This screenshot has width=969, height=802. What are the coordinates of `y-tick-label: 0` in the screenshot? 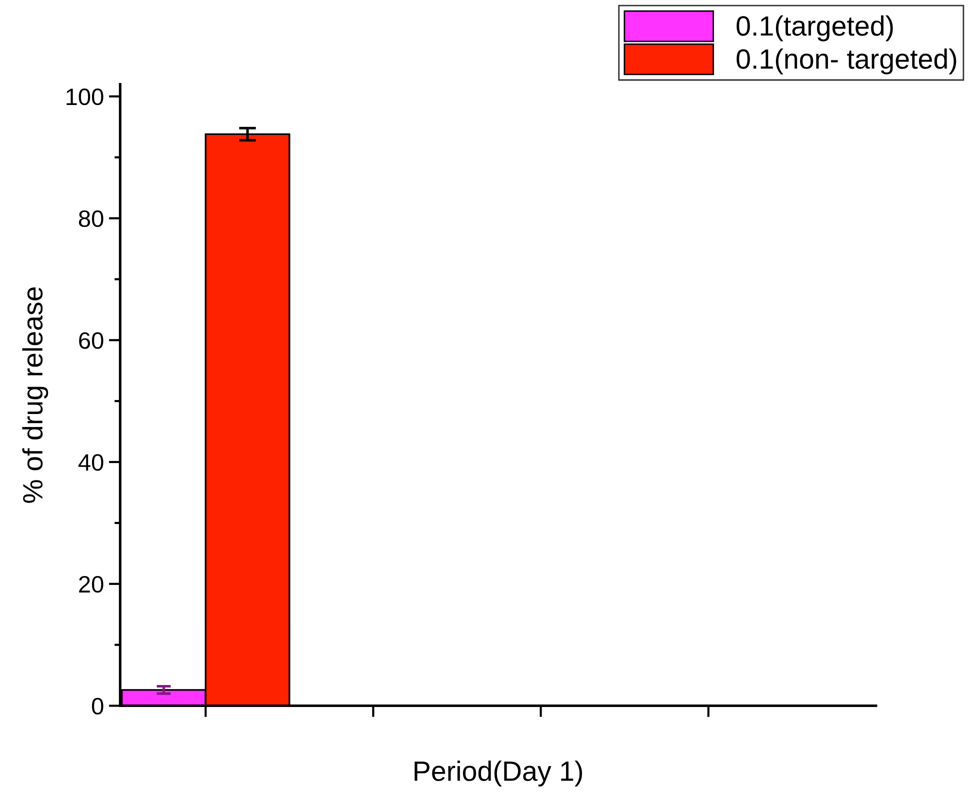 It's located at (98, 706).